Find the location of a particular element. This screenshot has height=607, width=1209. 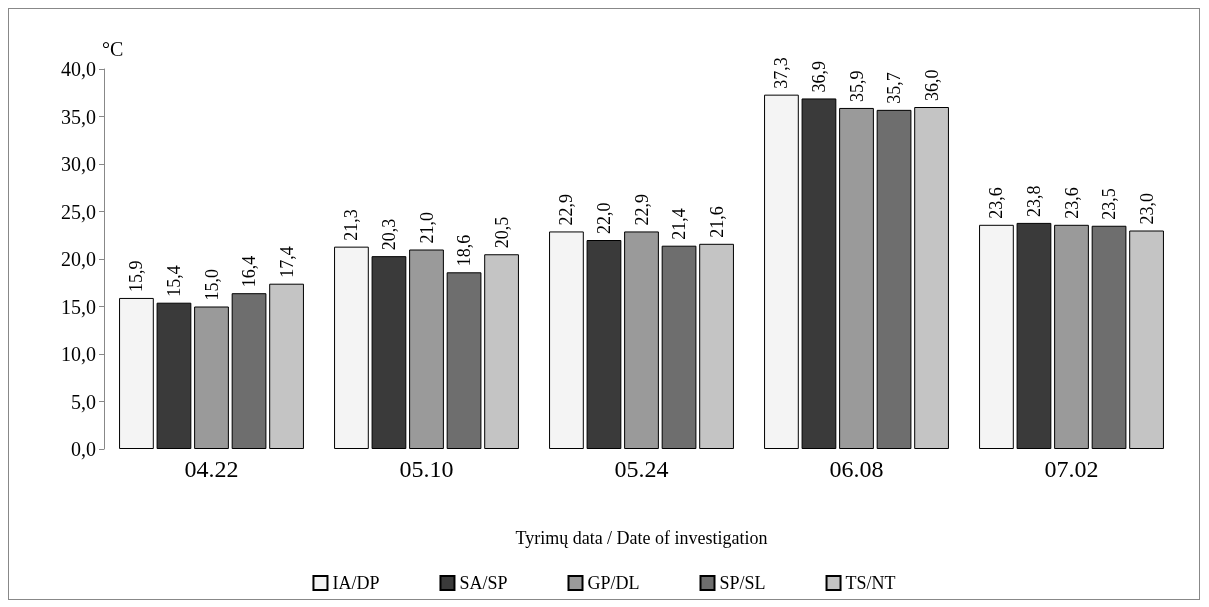

legend-label: TS/NT is located at coordinates (870, 583).